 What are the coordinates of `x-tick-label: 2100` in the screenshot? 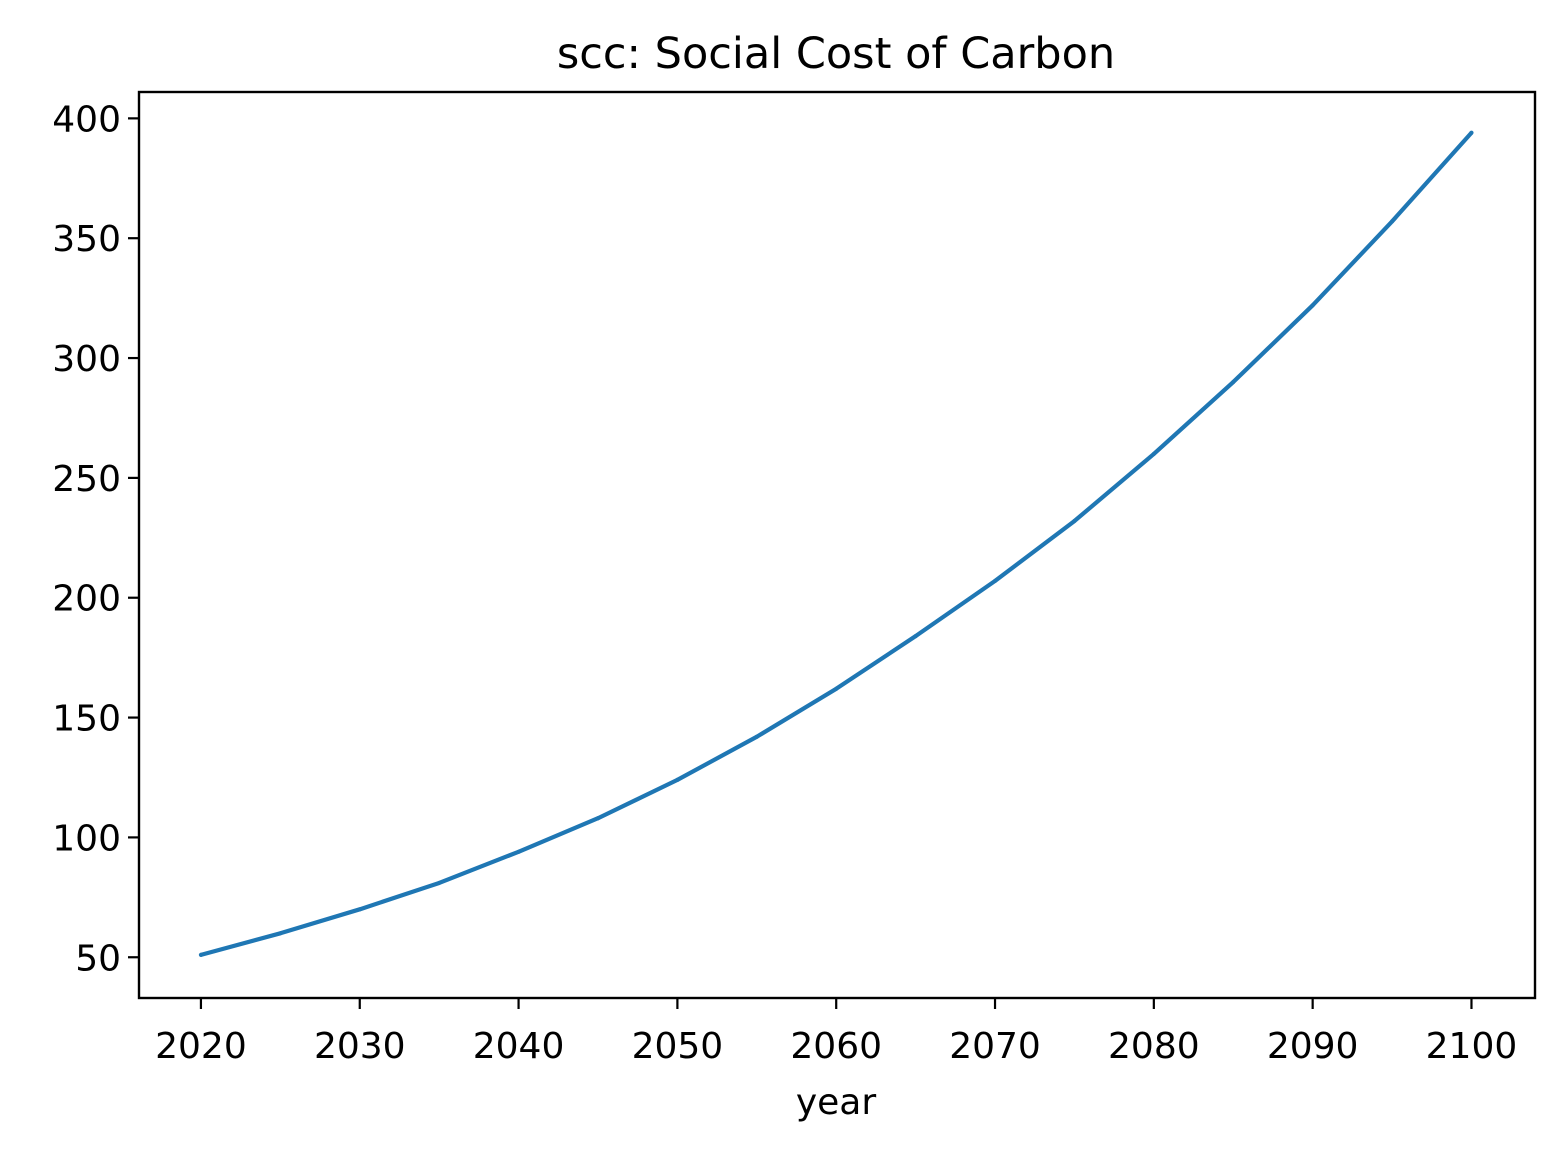 It's located at (1472, 1046).